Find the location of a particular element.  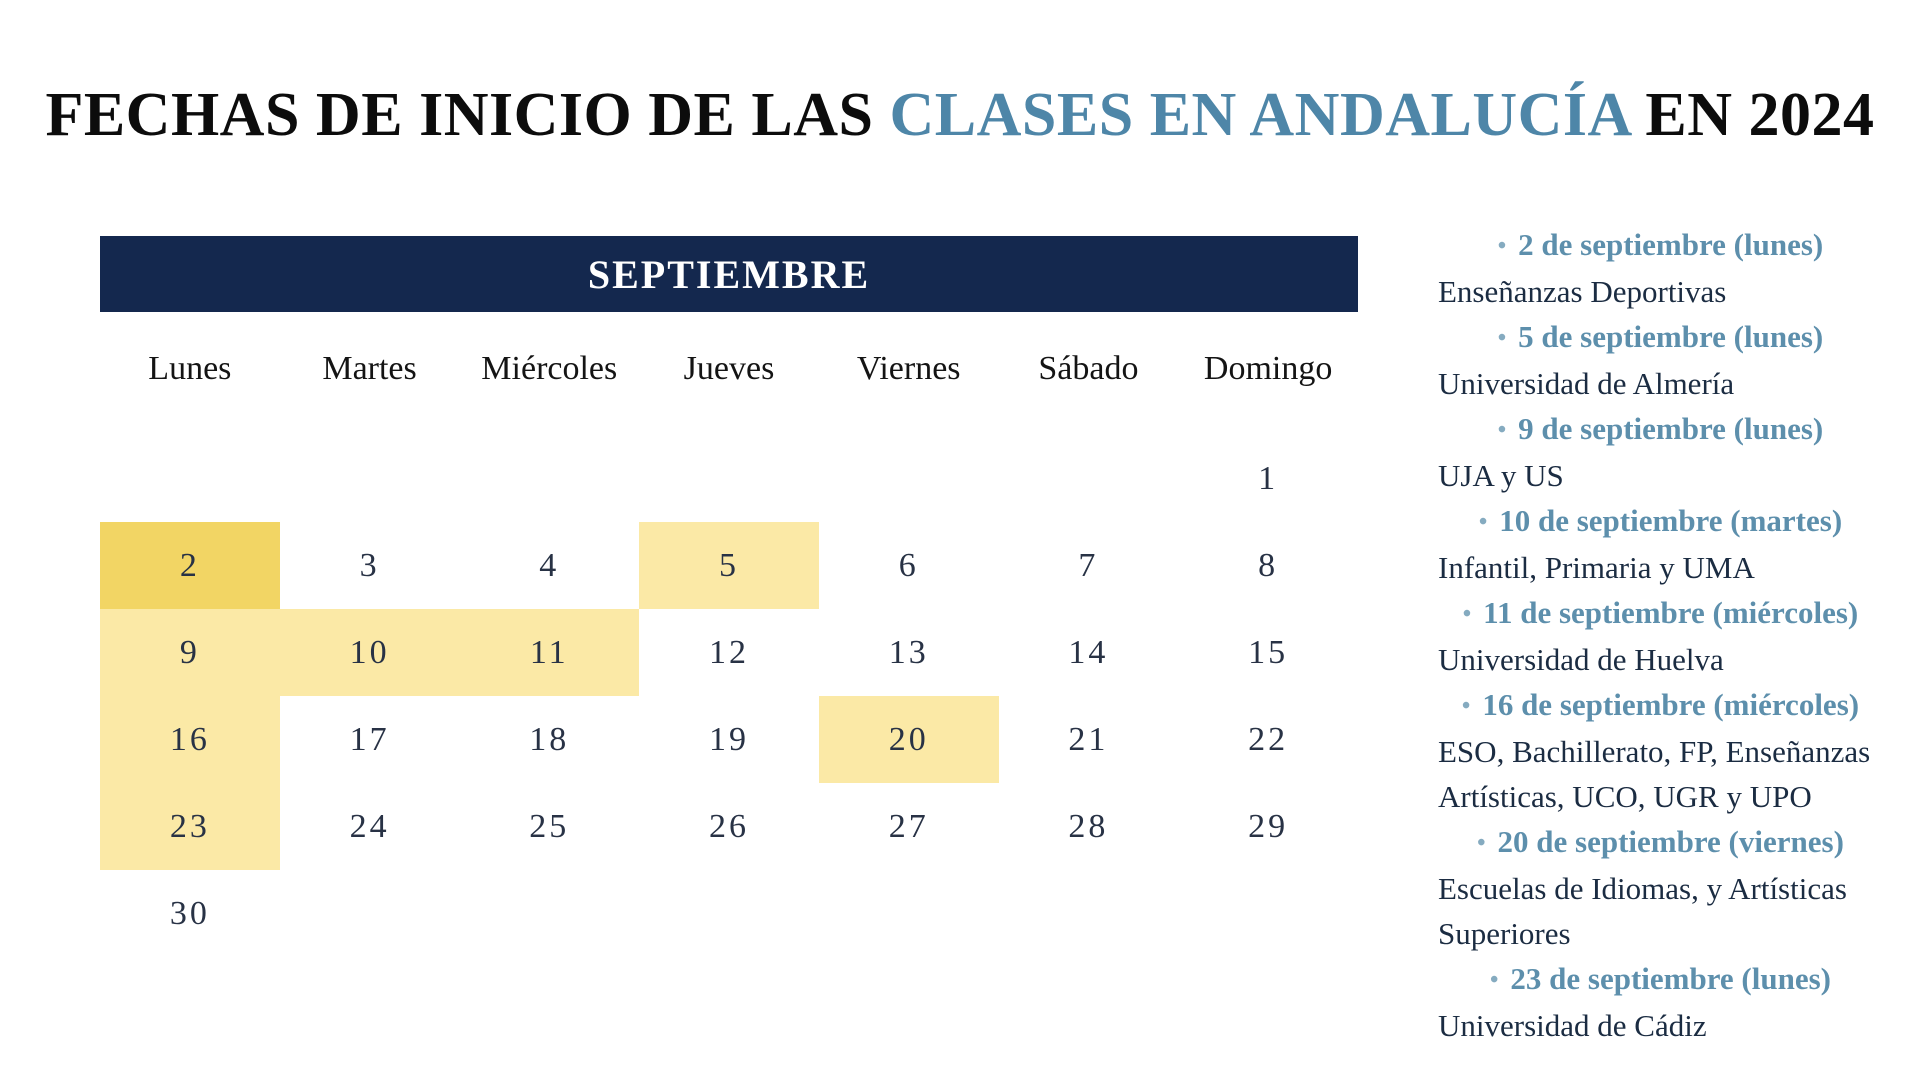

weekday-label-miércoles: Miércoles is located at coordinates (549, 368).